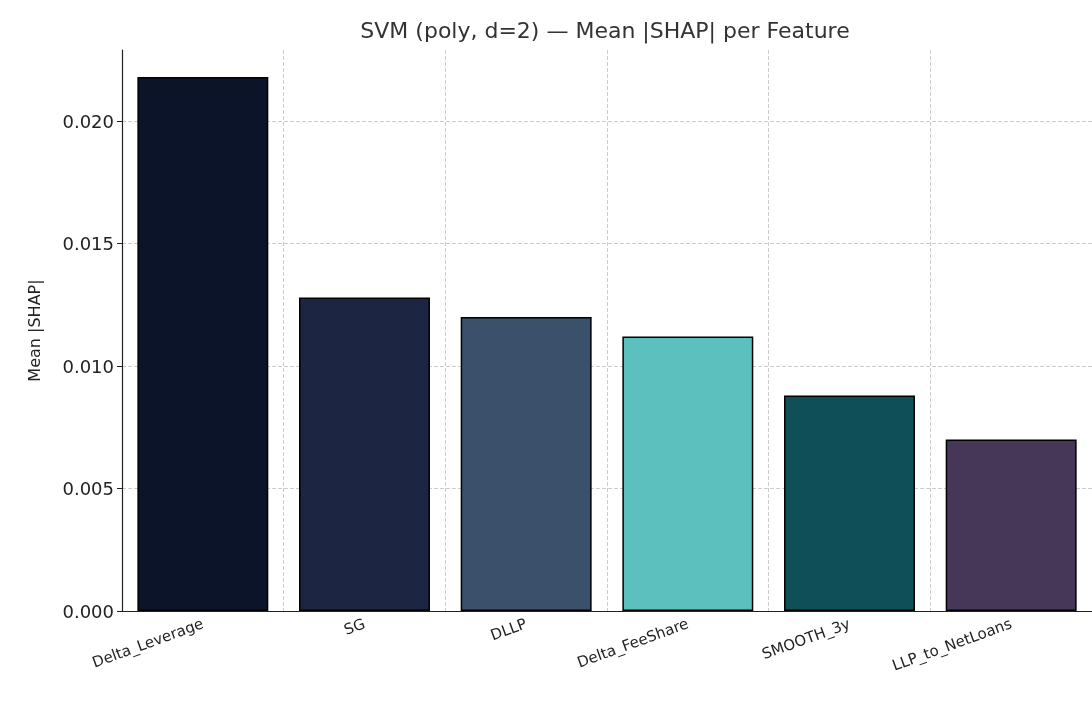 The image size is (1092, 708). I want to click on y-tick-label: 0.015, so click(88, 244).